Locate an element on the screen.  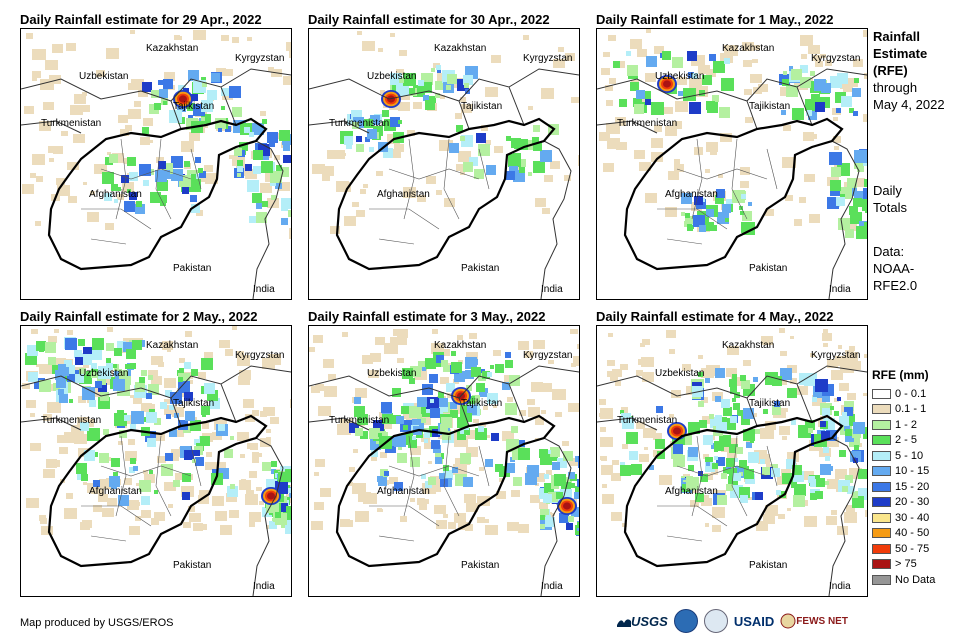
usgs-label: USGS is located at coordinates (649, 621).